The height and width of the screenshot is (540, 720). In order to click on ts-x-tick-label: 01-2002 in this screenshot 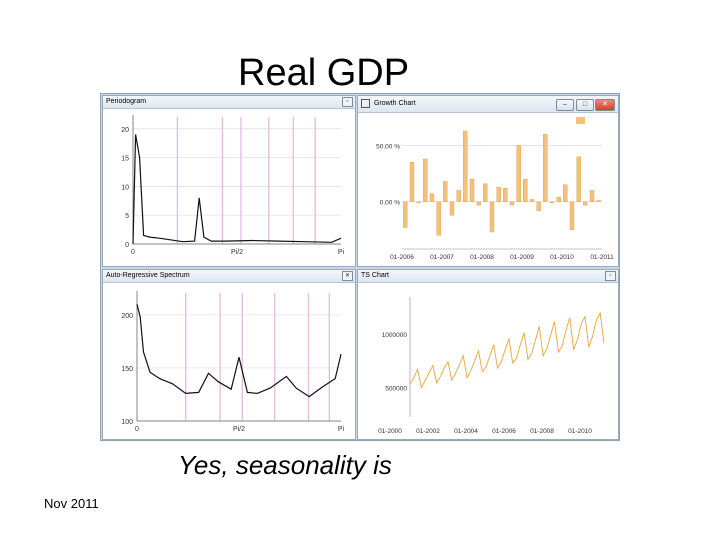, I will do `click(428, 431)`.